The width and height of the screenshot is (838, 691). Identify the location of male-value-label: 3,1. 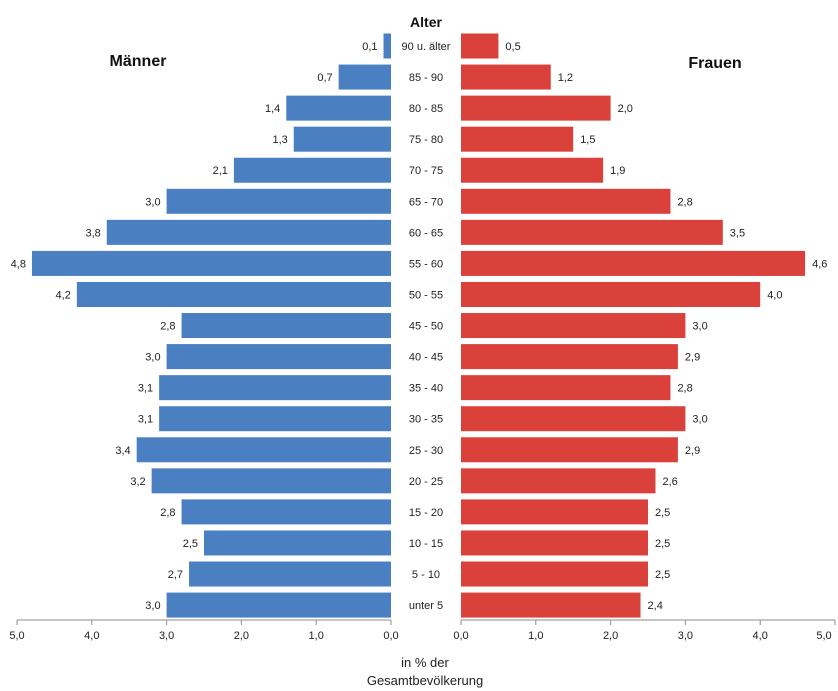
(145, 420).